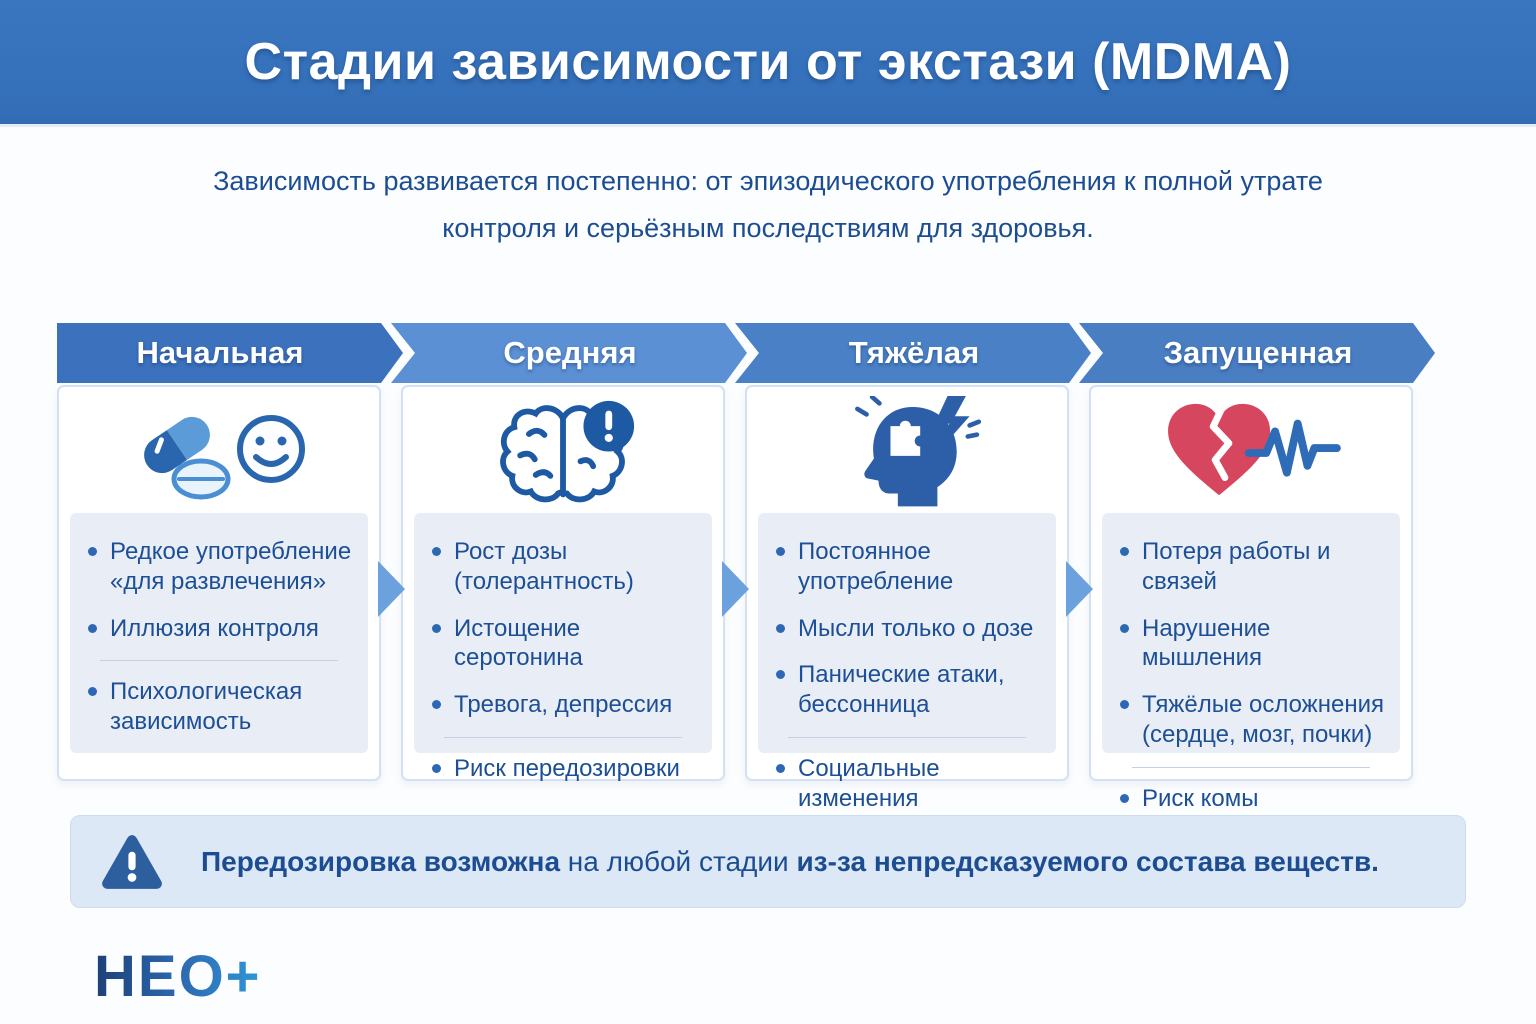 This screenshot has height=1024, width=1536. Describe the element at coordinates (564, 644) in the screenshot. I see `list-item: Истощение серотонина` at that location.